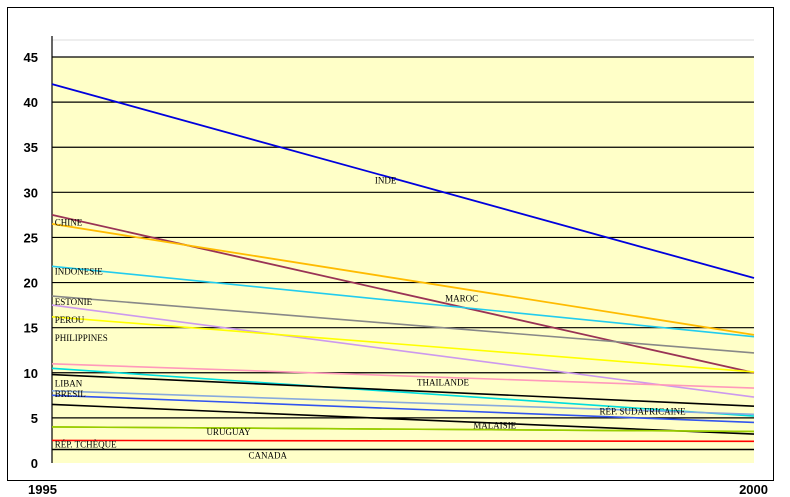 This screenshot has height=497, width=790. Describe the element at coordinates (753, 489) in the screenshot. I see `x-tick-label: 2000` at that location.